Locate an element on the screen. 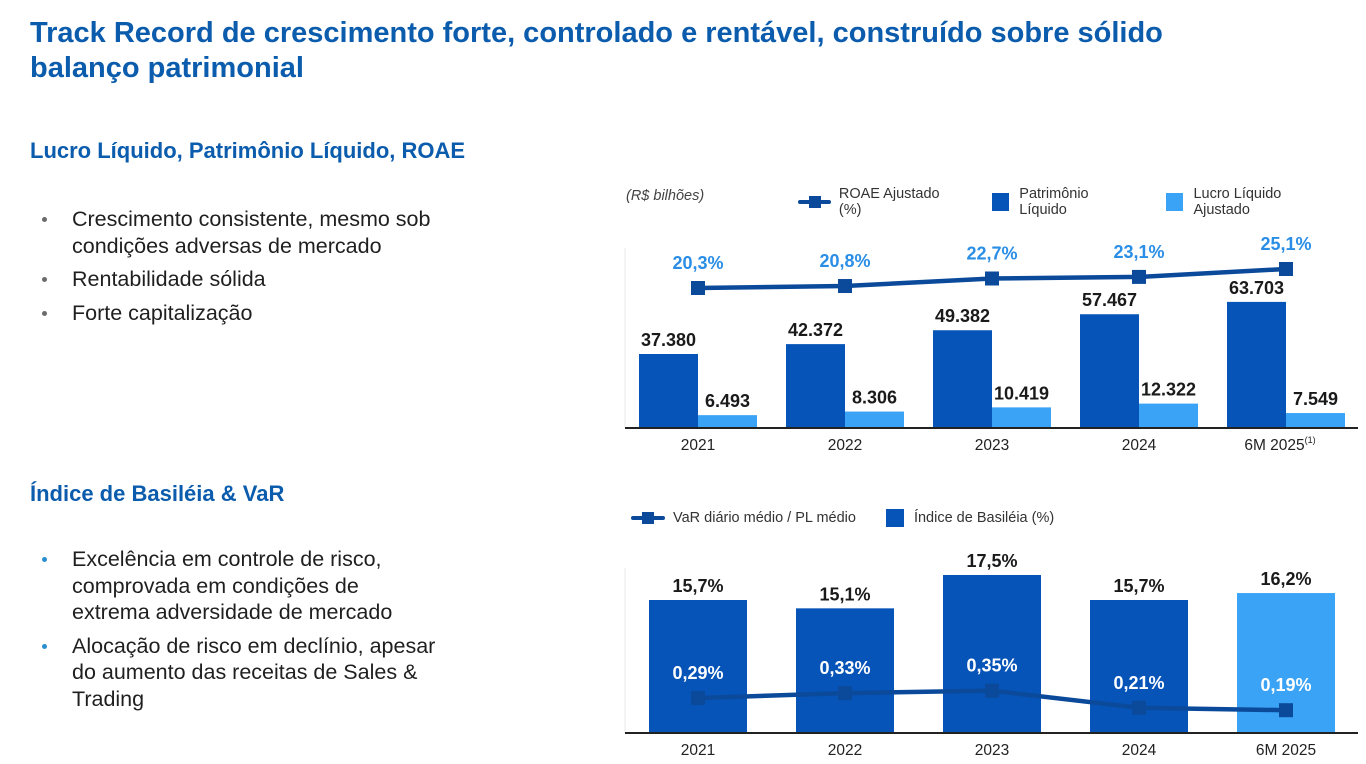 The image size is (1366, 764). x-tick-label: 6M 2025(1) is located at coordinates (1279, 444).